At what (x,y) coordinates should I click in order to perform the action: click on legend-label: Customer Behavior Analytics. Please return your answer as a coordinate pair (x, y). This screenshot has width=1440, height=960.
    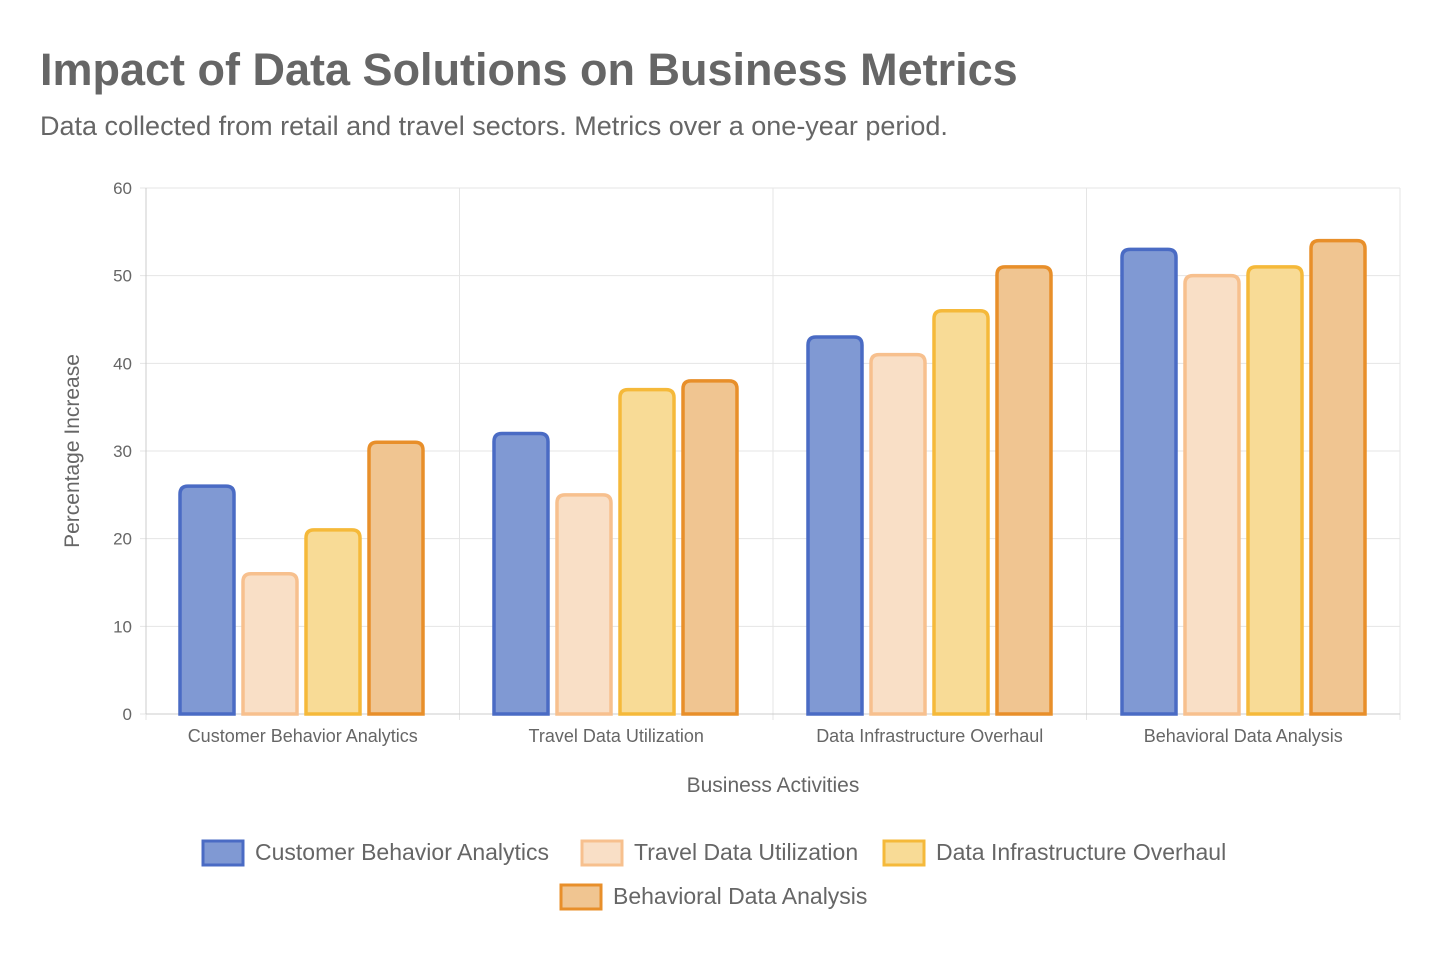
    Looking at the image, I should click on (402, 852).